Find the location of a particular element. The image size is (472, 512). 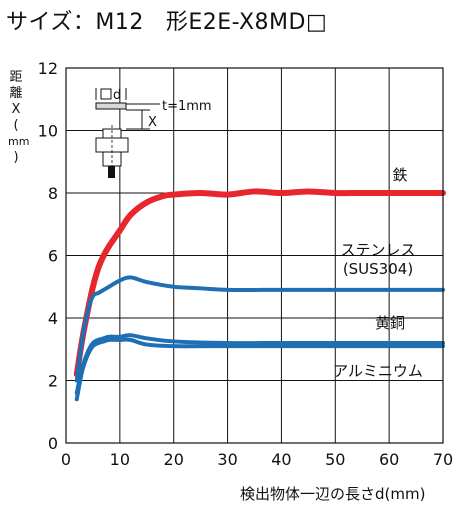

chart-title: サイズ：M12 形E2E-X8MD□ is located at coordinates (166, 20).